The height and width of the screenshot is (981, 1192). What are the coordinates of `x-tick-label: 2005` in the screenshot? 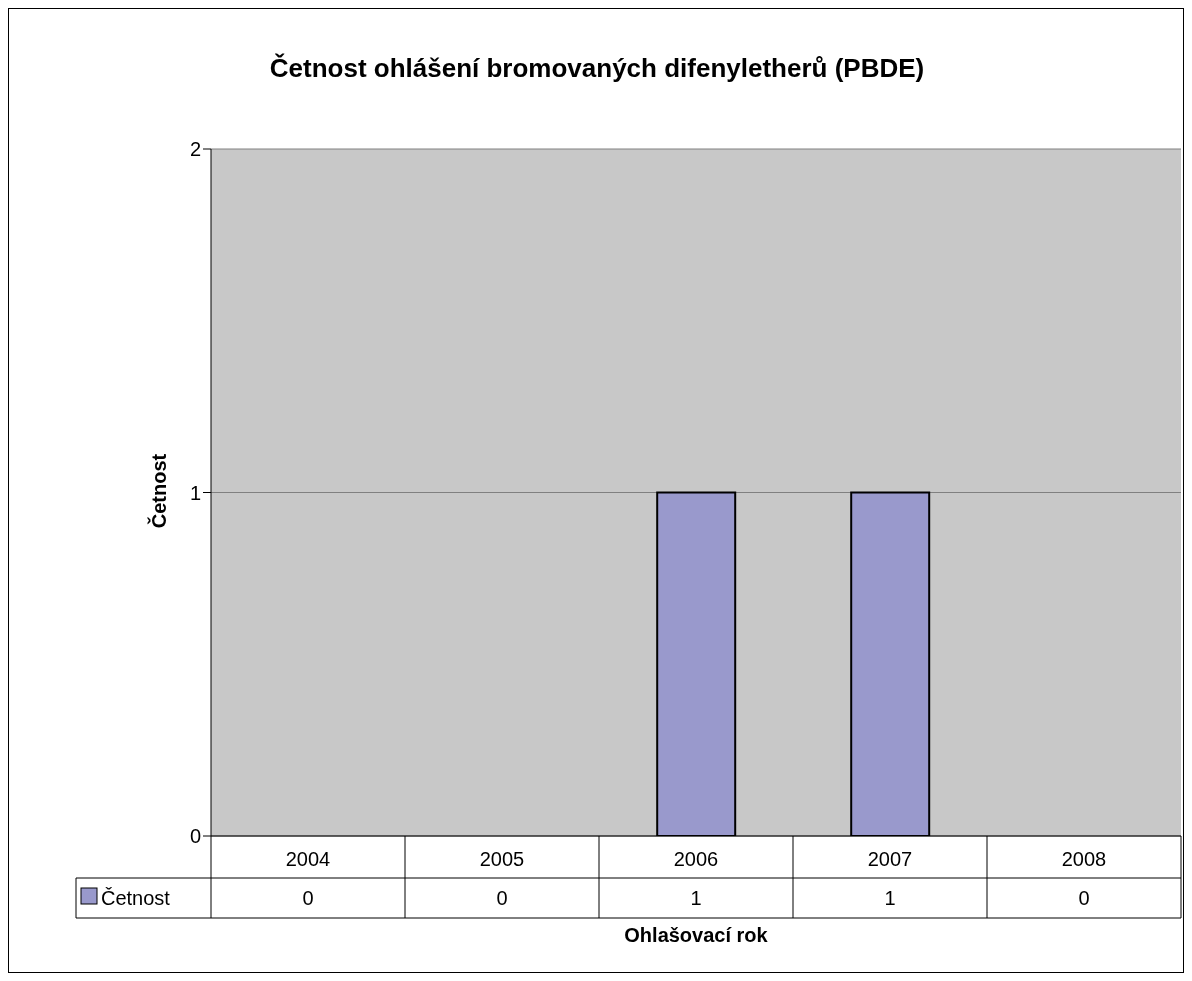 It's located at (502, 859).